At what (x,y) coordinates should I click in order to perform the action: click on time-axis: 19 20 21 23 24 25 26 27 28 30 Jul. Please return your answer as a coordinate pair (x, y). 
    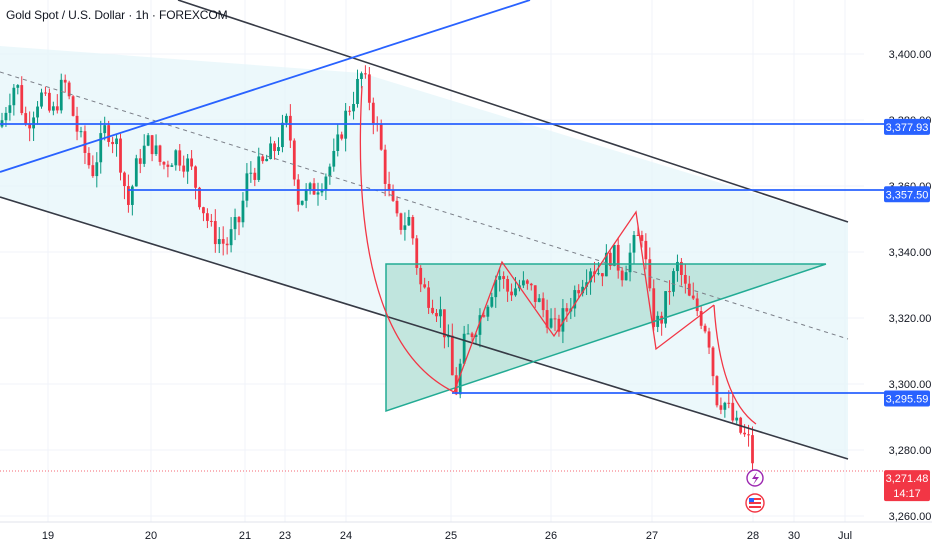
    Looking at the image, I should click on (447, 536).